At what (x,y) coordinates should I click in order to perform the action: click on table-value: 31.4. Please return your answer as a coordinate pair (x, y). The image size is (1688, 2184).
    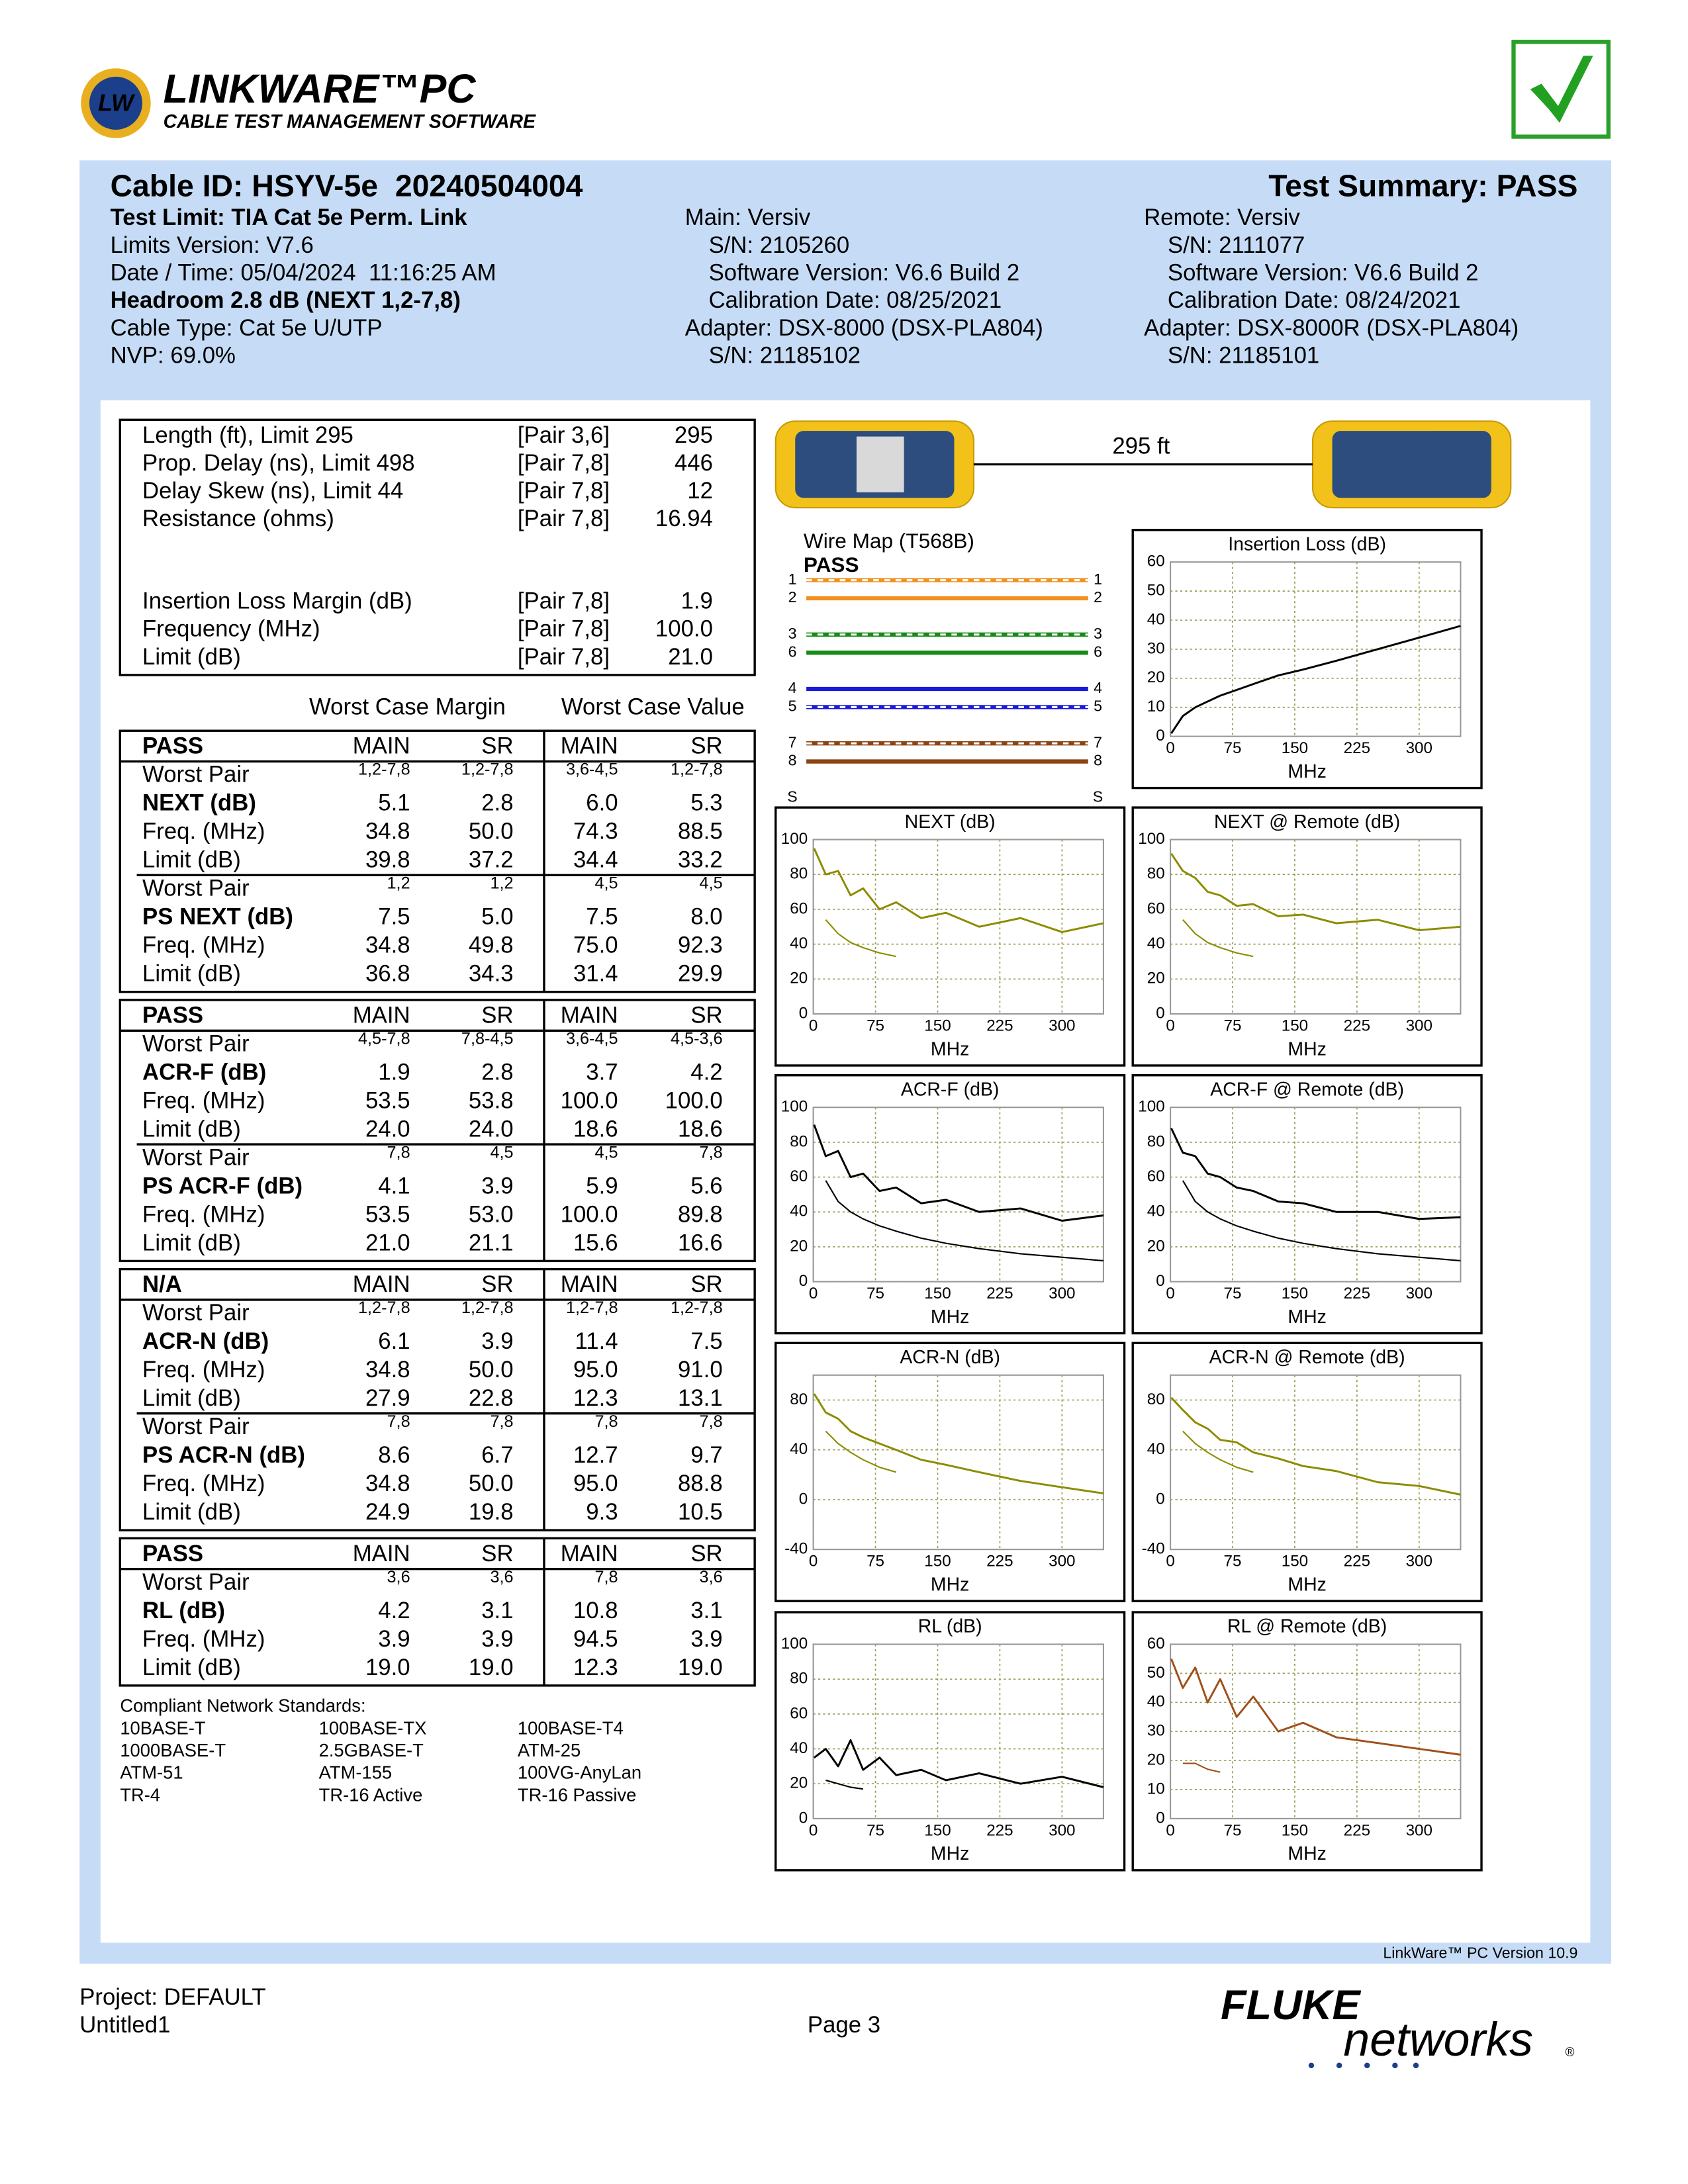
    Looking at the image, I should click on (595, 974).